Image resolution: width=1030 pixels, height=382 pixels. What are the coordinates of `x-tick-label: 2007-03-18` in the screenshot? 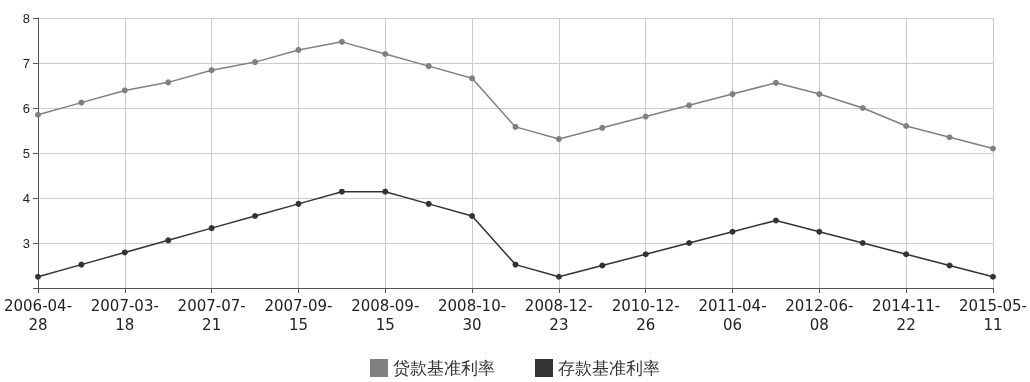 It's located at (124, 315).